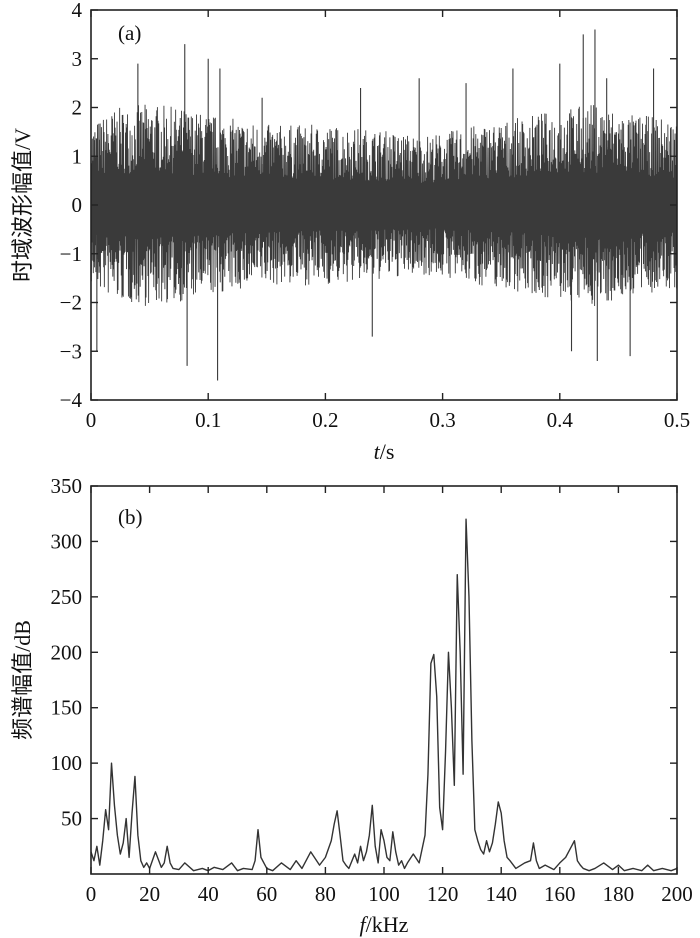 The width and height of the screenshot is (700, 938). Describe the element at coordinates (443, 894) in the screenshot. I see `spectrum-x-tick-label: 120` at that location.